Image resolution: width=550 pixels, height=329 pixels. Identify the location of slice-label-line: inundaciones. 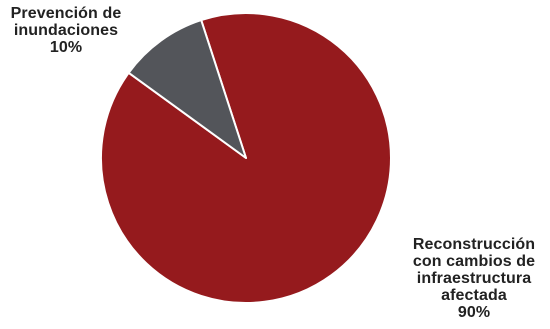
(66, 30).